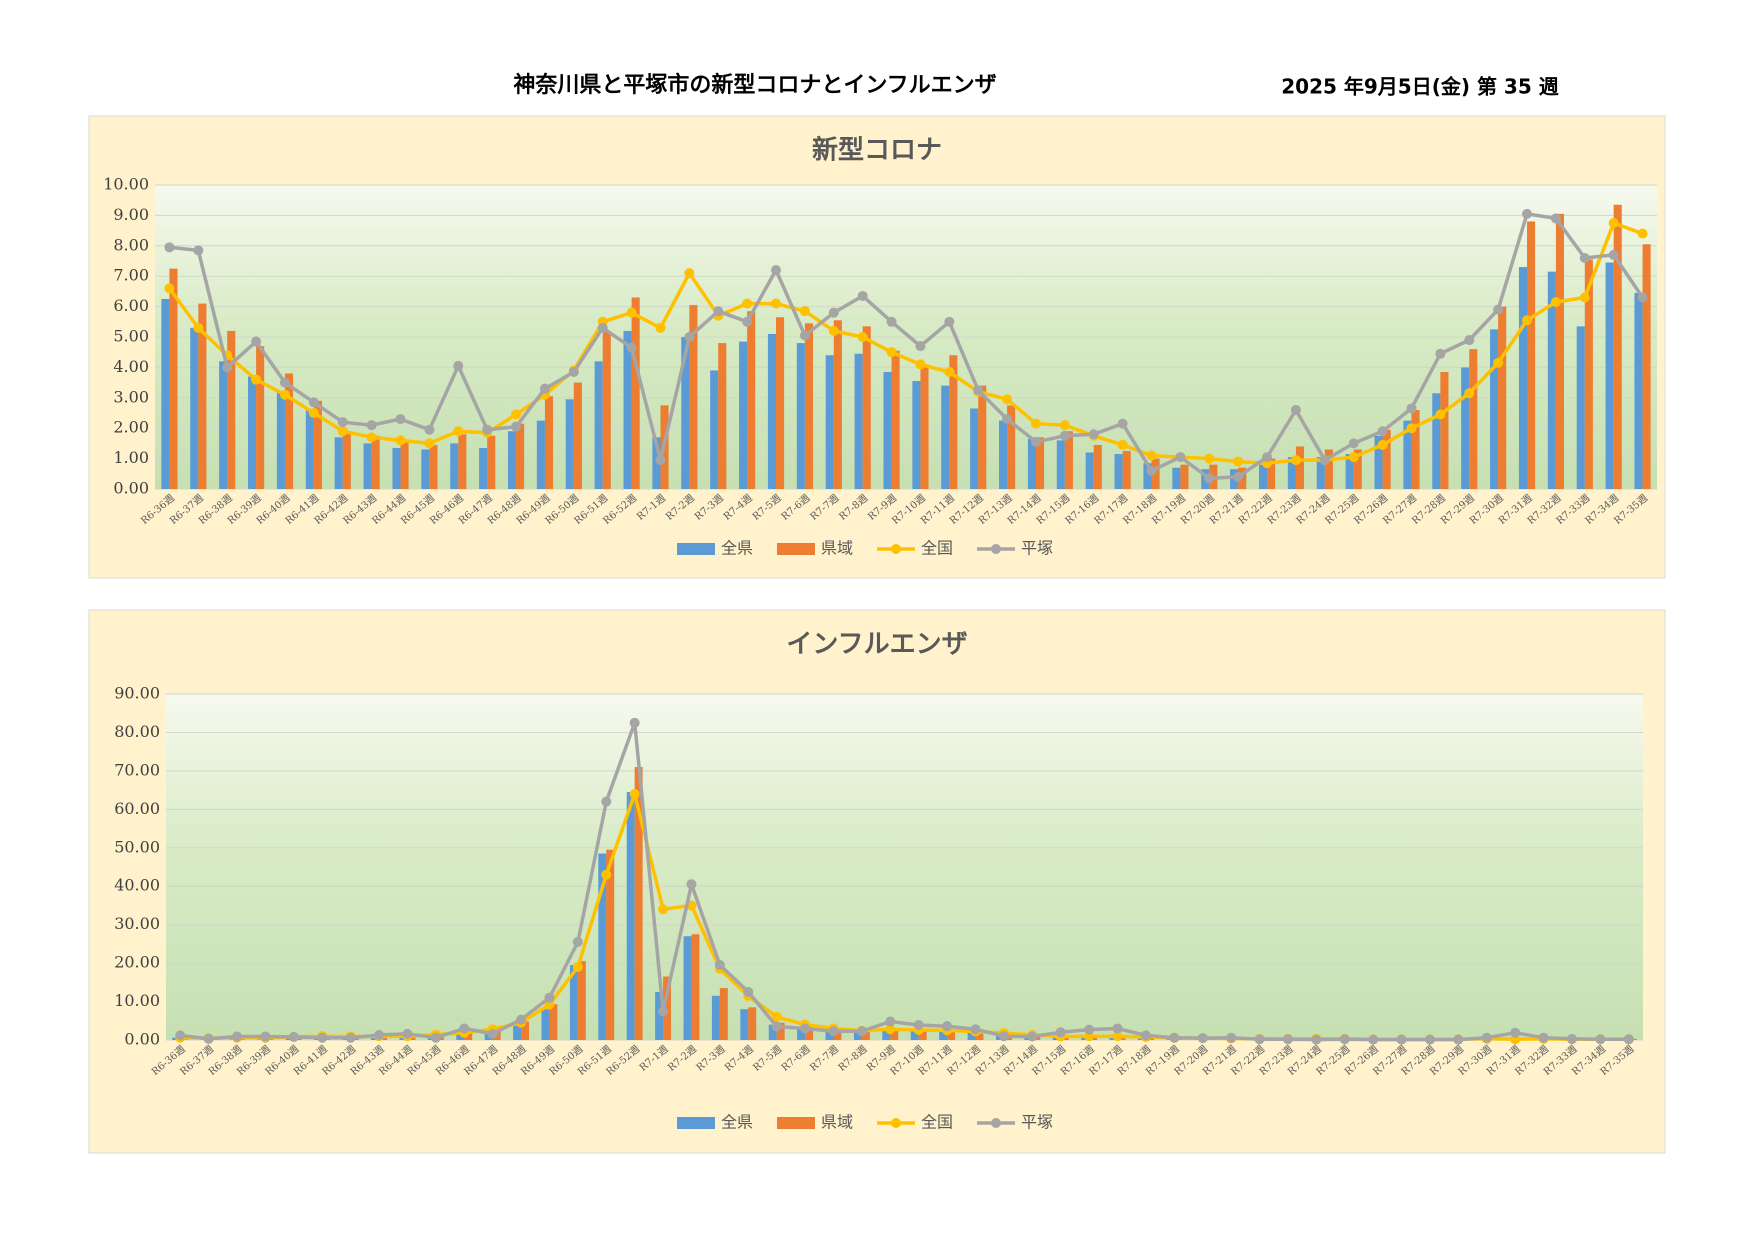 The image size is (1754, 1244). What do you see at coordinates (131, 244) in the screenshot?
I see `y-tick-label: 8.00` at bounding box center [131, 244].